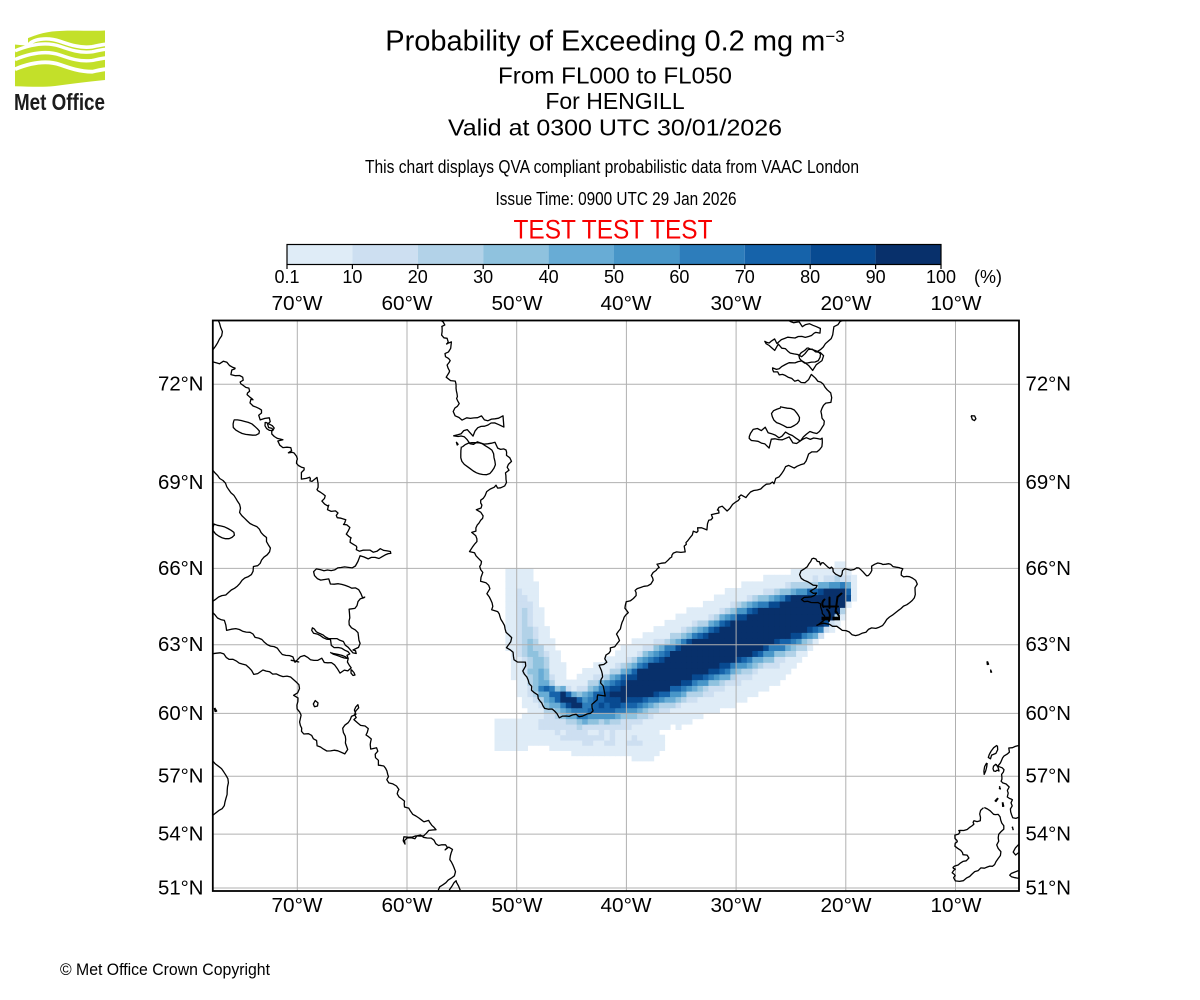 The width and height of the screenshot is (1200, 1000). Describe the element at coordinates (679, 277) in the screenshot. I see `svg-text: 60` at that location.